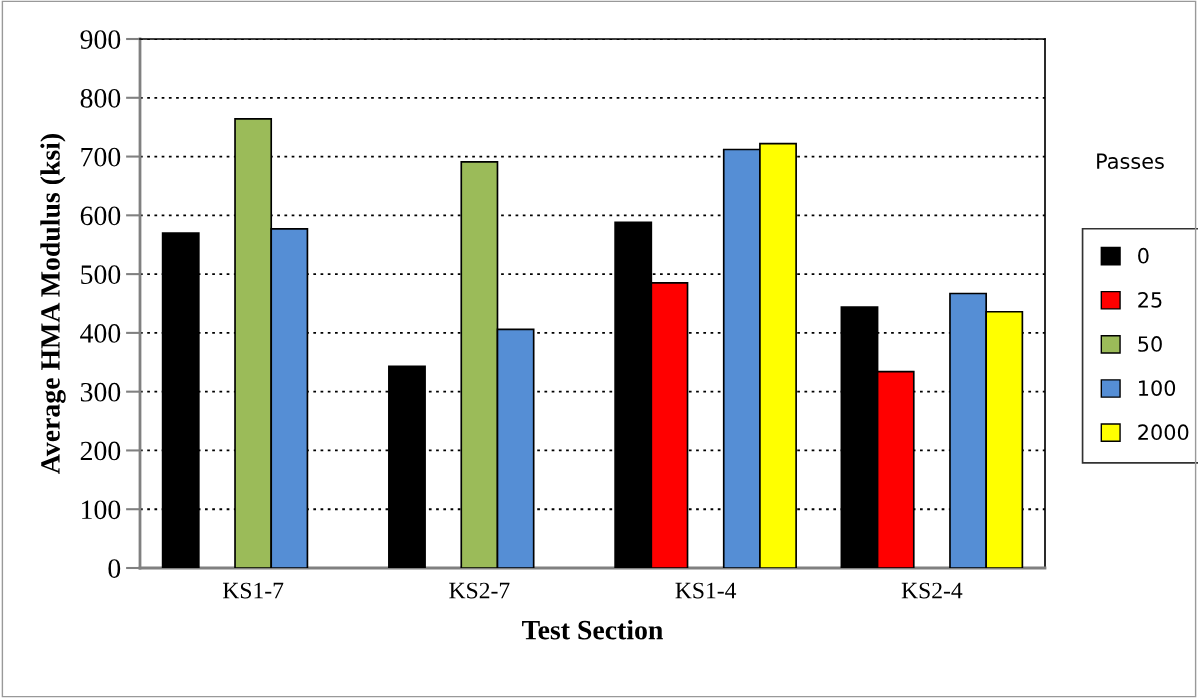 Image resolution: width=1198 pixels, height=698 pixels. I want to click on legend-label: 50, so click(1150, 344).